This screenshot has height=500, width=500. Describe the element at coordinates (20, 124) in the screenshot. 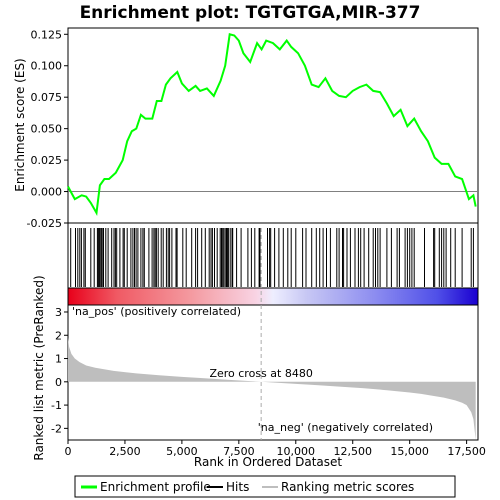

I see `es-y-axis-title: Enrichment score (ES)` at that location.